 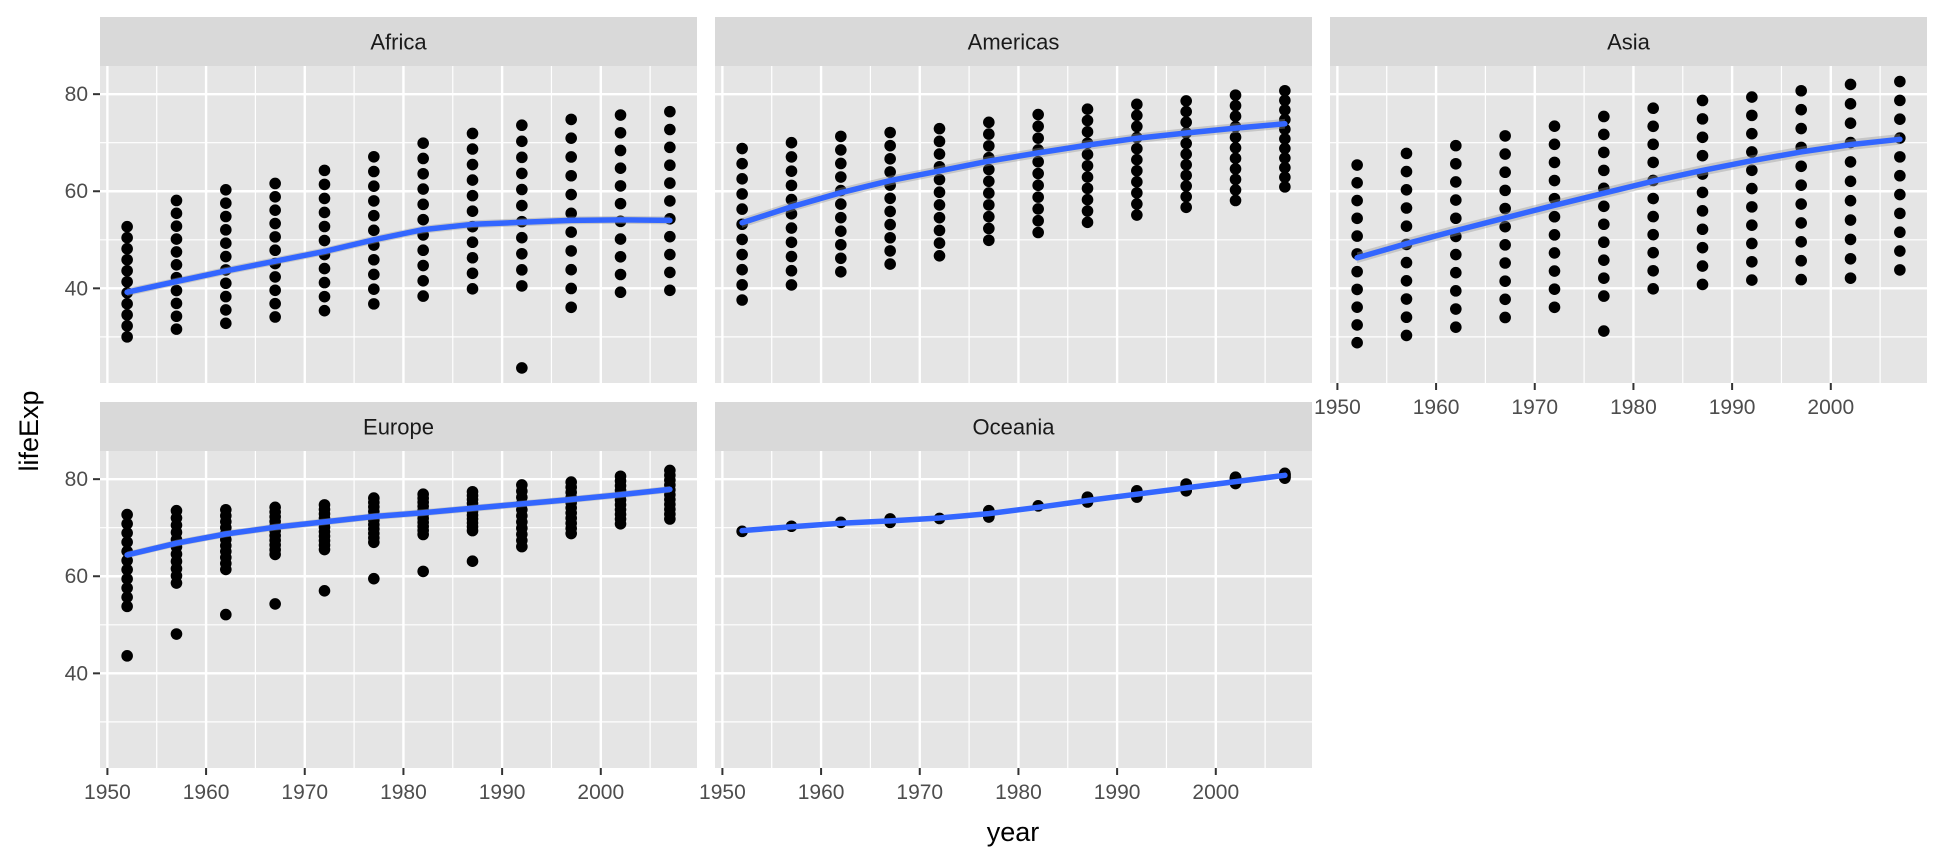 I want to click on facet-strip-africa, so click(x=398, y=41).